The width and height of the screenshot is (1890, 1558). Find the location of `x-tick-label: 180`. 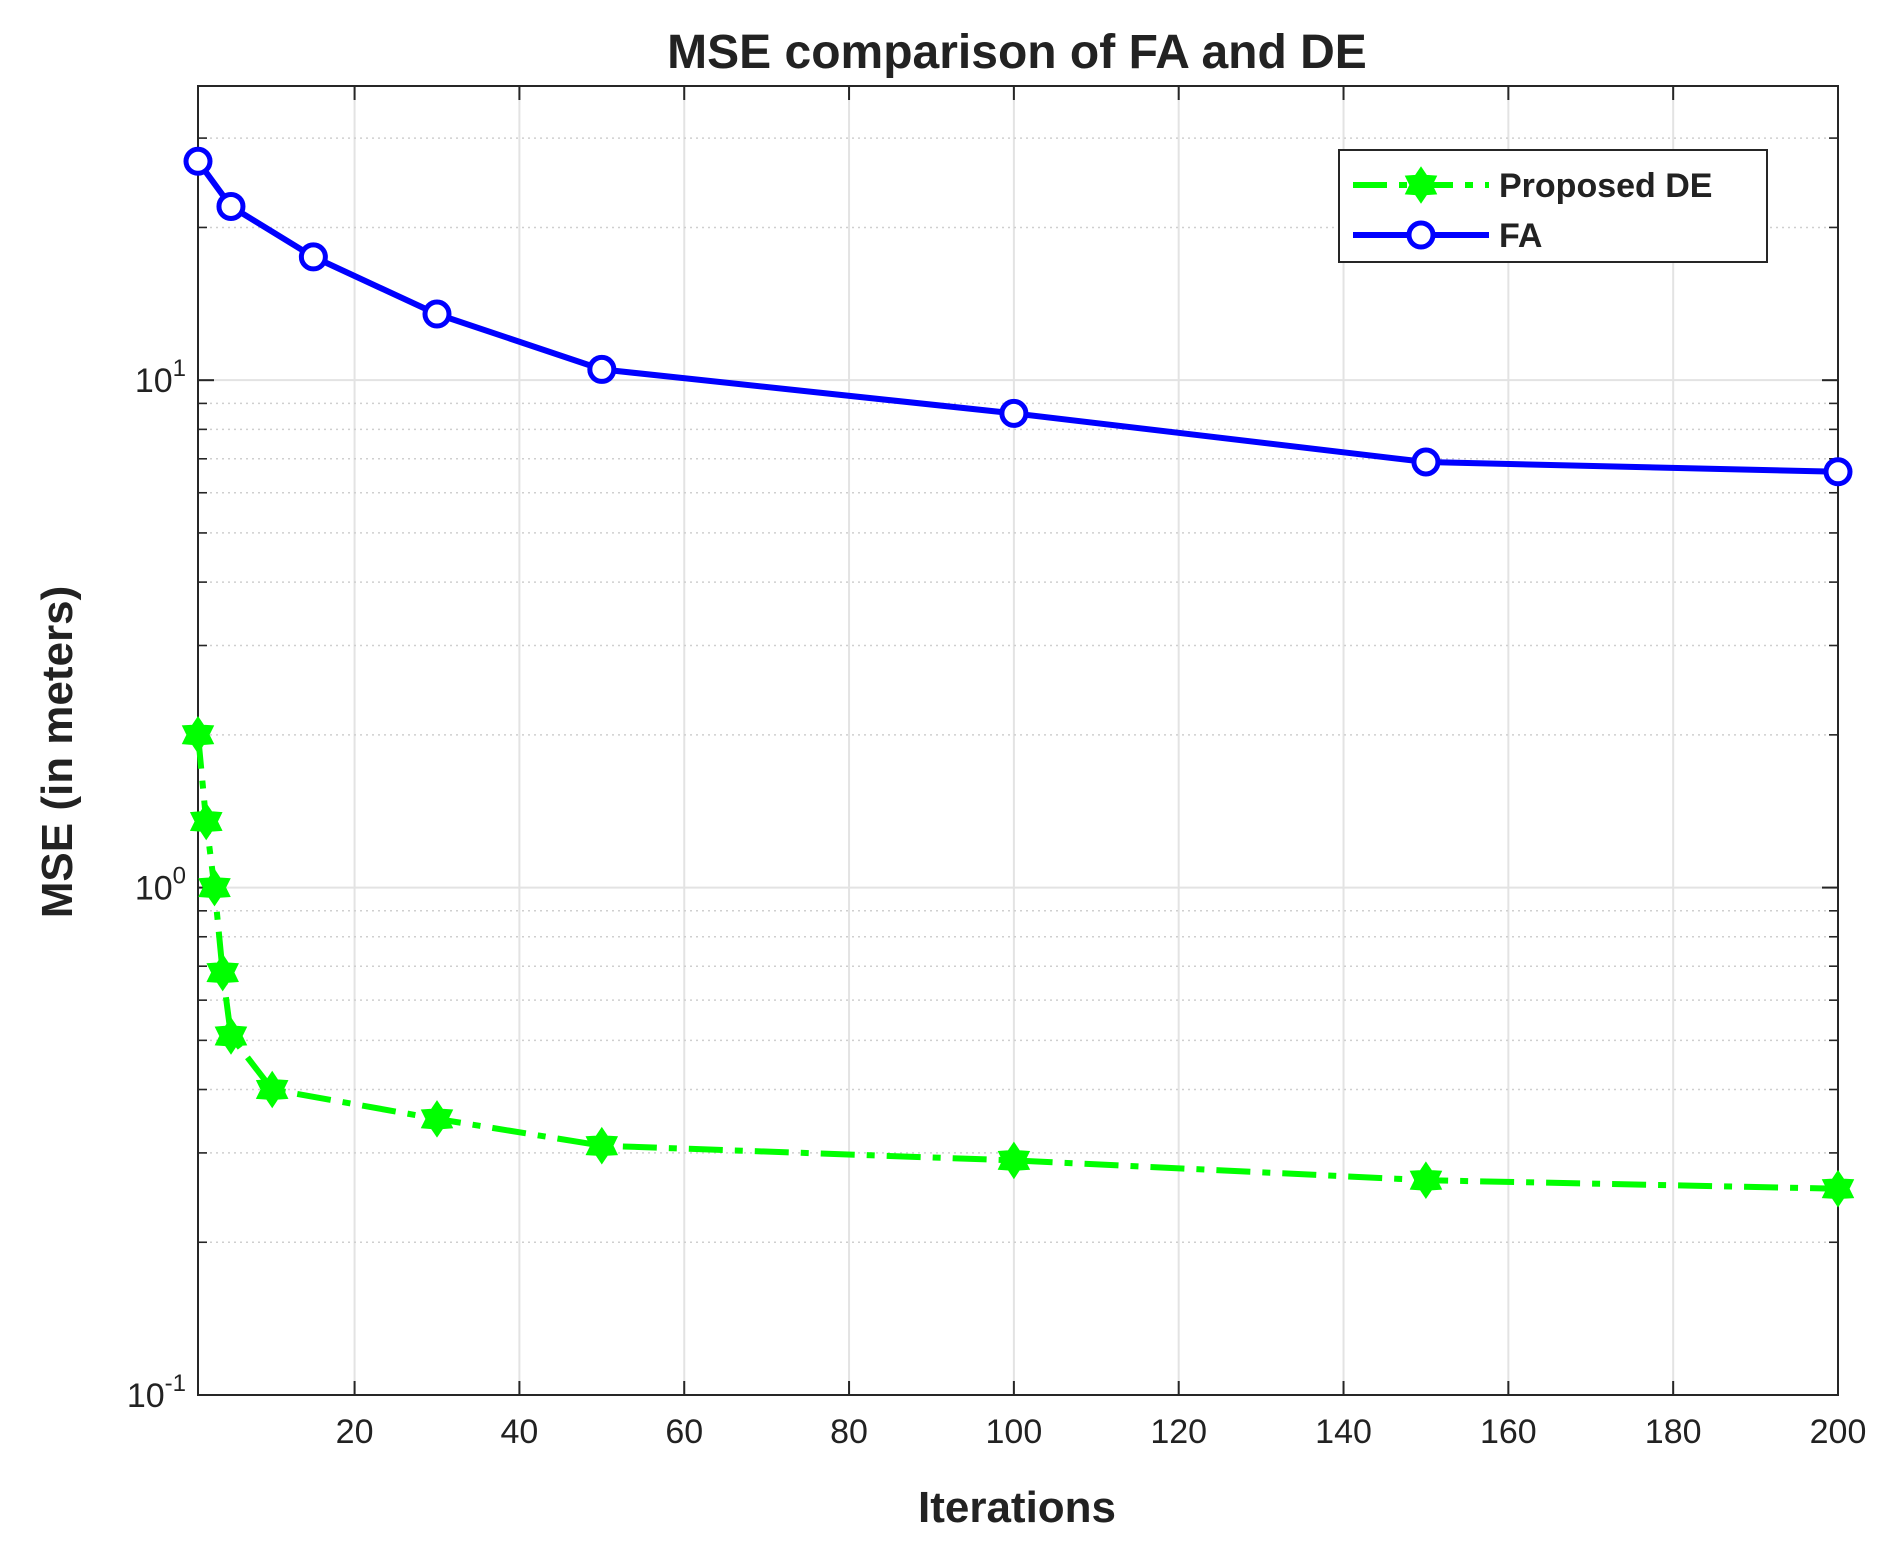

x-tick-label: 180 is located at coordinates (1673, 1432).